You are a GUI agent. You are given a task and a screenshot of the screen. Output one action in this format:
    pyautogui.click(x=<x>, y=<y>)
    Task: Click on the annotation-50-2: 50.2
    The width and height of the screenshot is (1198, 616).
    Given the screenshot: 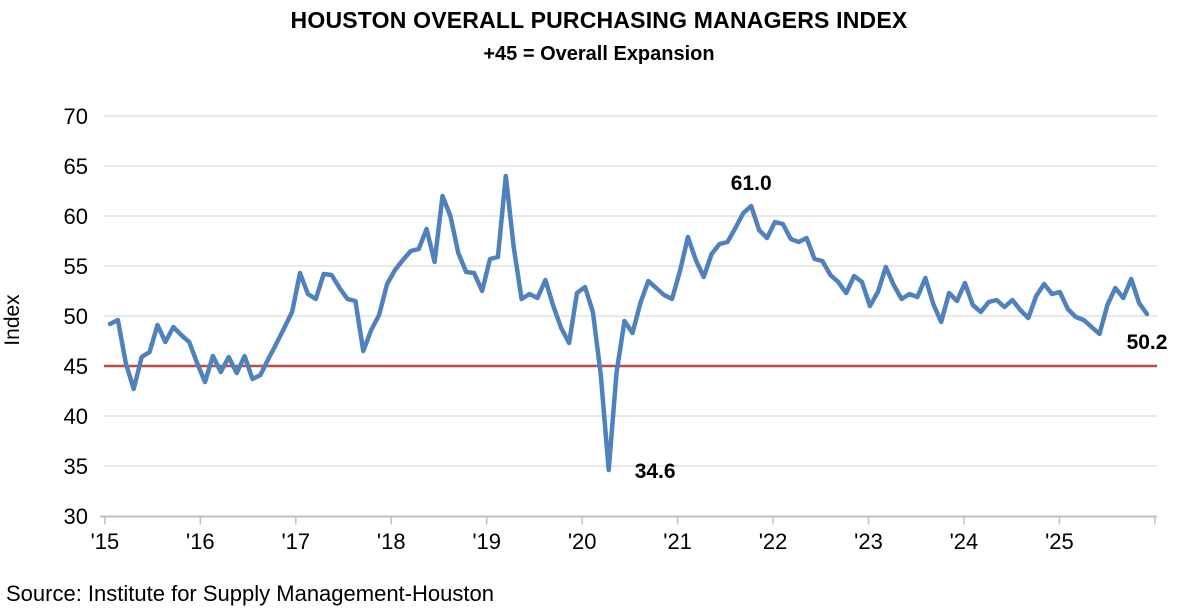 What is the action you would take?
    pyautogui.click(x=1147, y=342)
    